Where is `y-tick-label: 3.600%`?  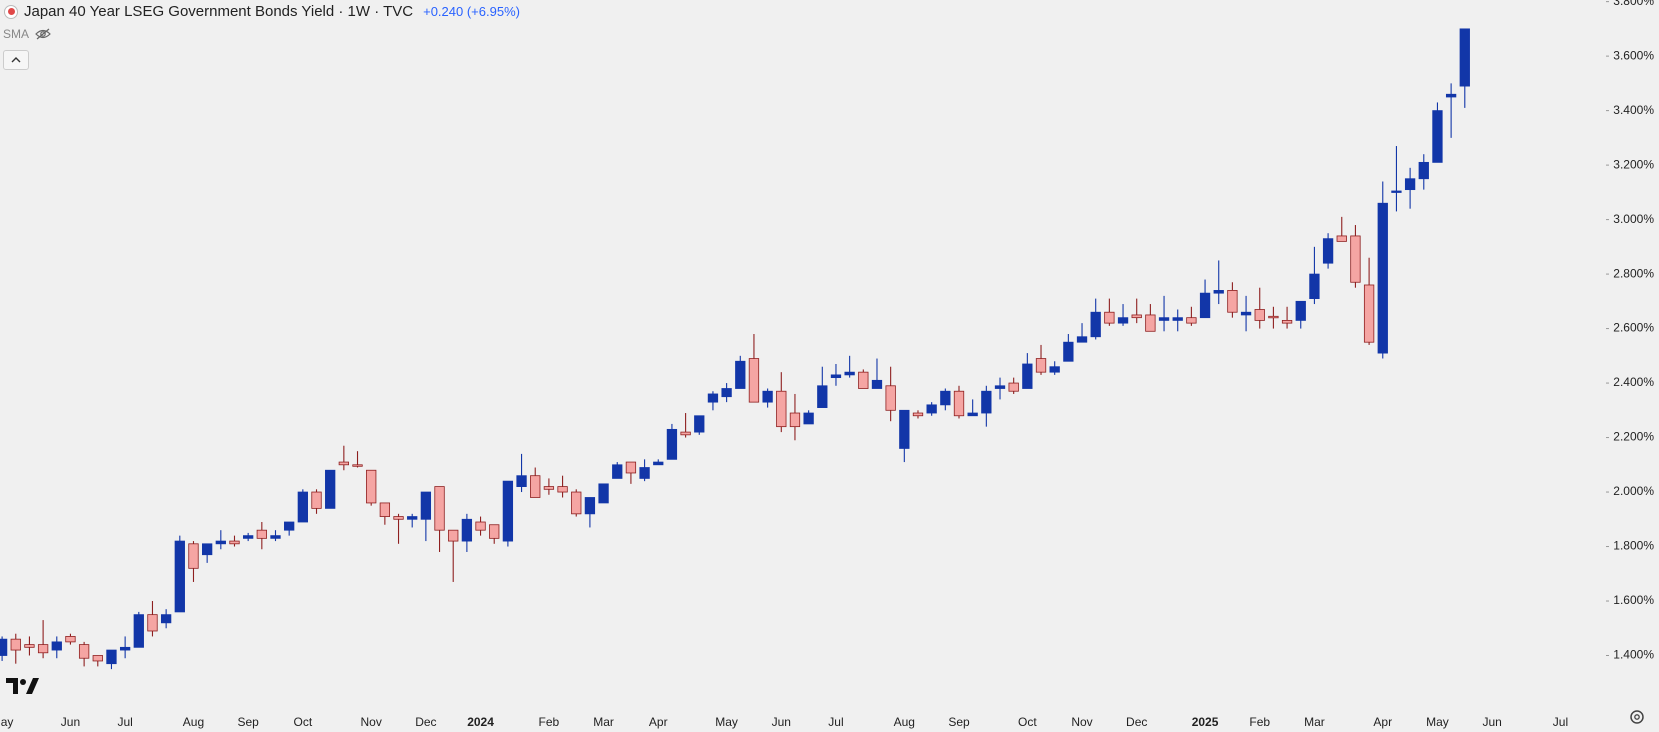
y-tick-label: 3.600% is located at coordinates (1633, 55).